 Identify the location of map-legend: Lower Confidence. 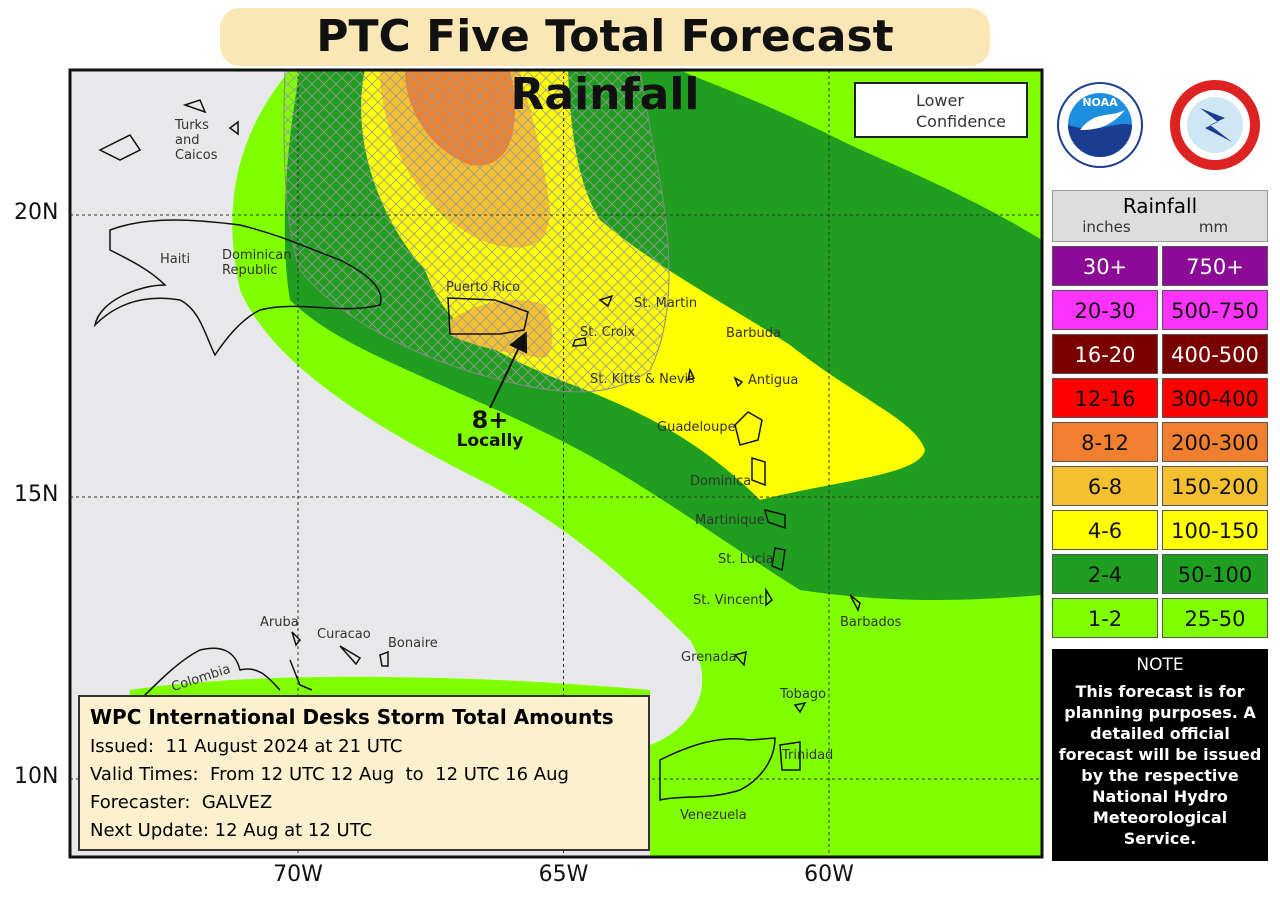
(941, 110).